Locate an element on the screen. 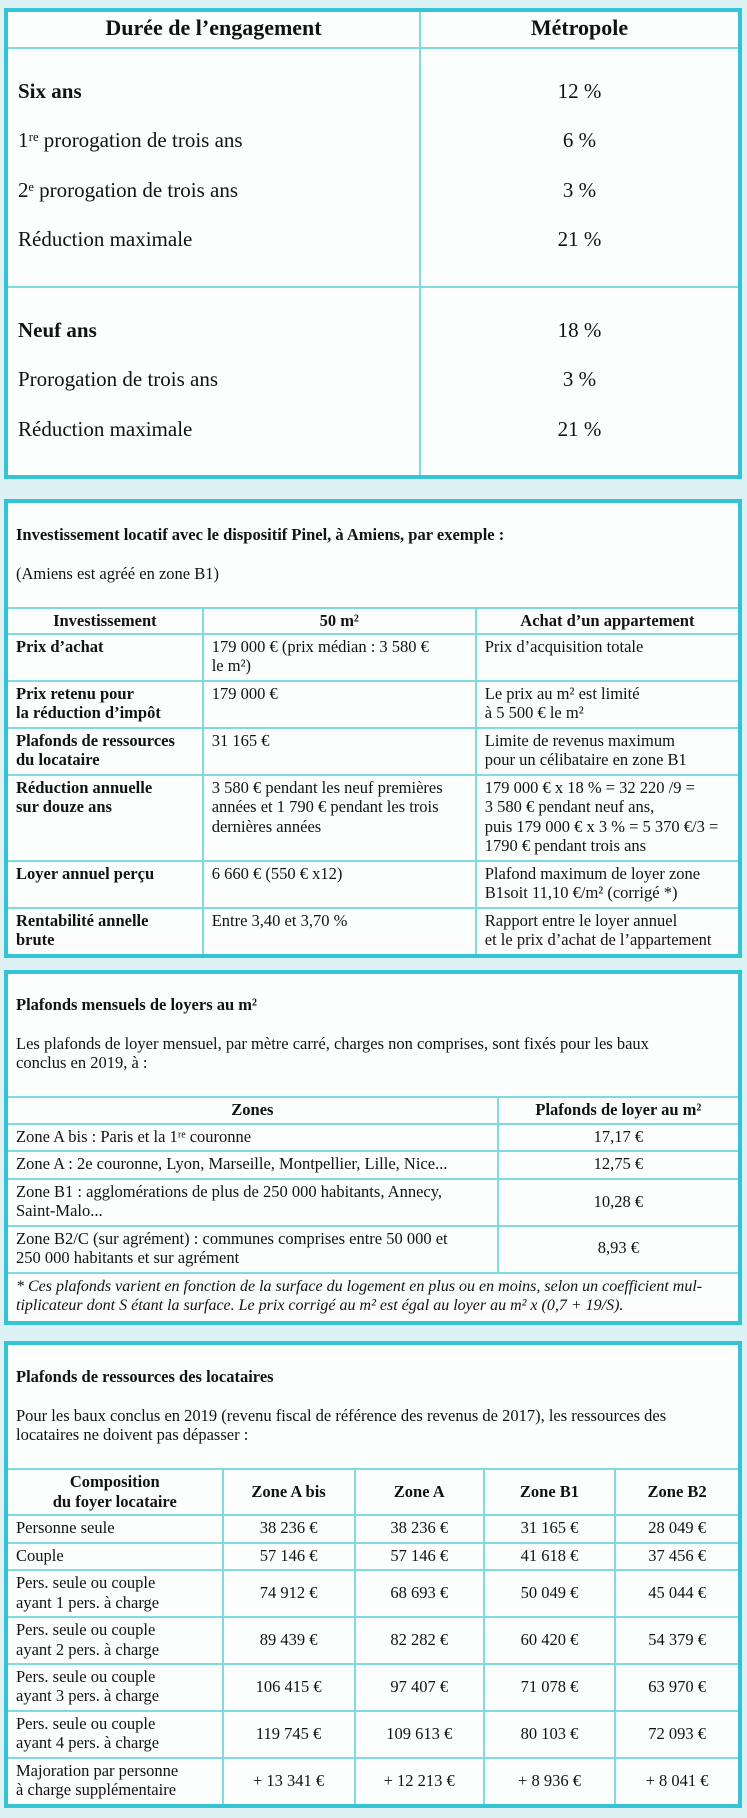 This screenshot has height=1818, width=747. pinel-row-label: Réduction annuelle sur douze ans is located at coordinates (104, 817).